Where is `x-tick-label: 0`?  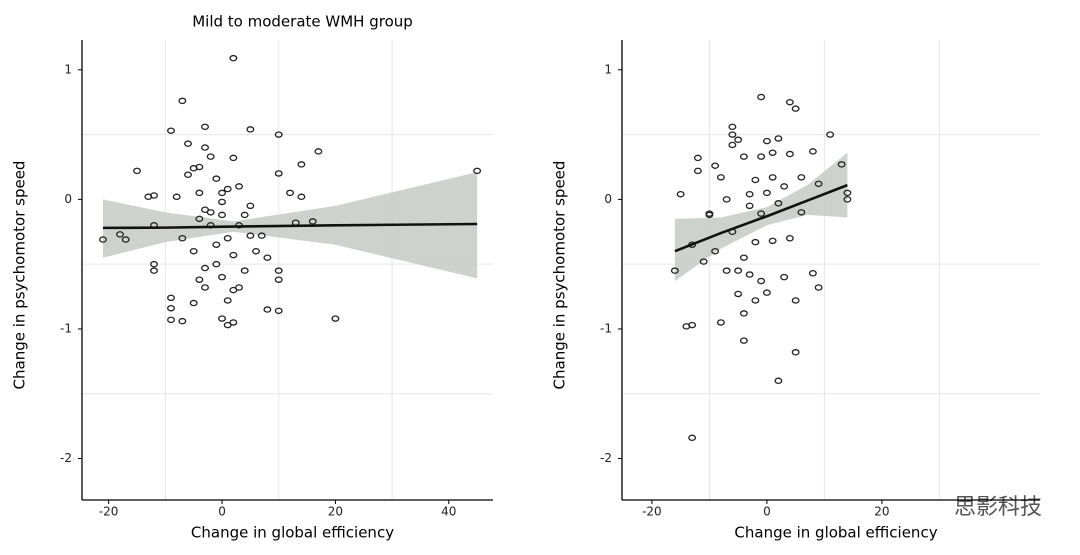 x-tick-label: 0 is located at coordinates (222, 512).